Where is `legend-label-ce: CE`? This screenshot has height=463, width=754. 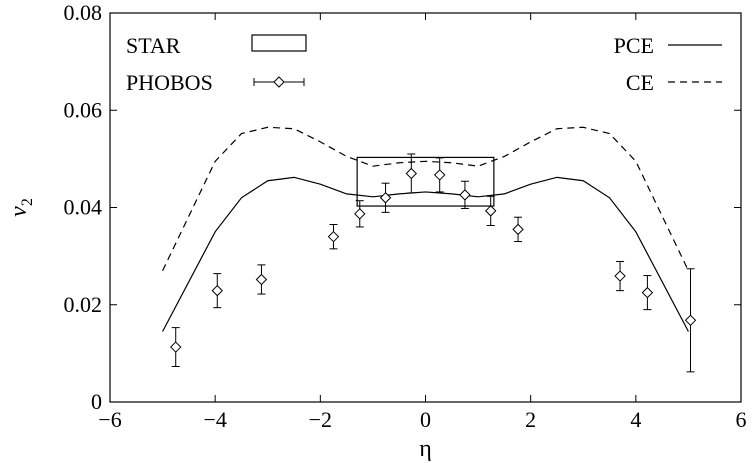
legend-label-ce: CE is located at coordinates (640, 82).